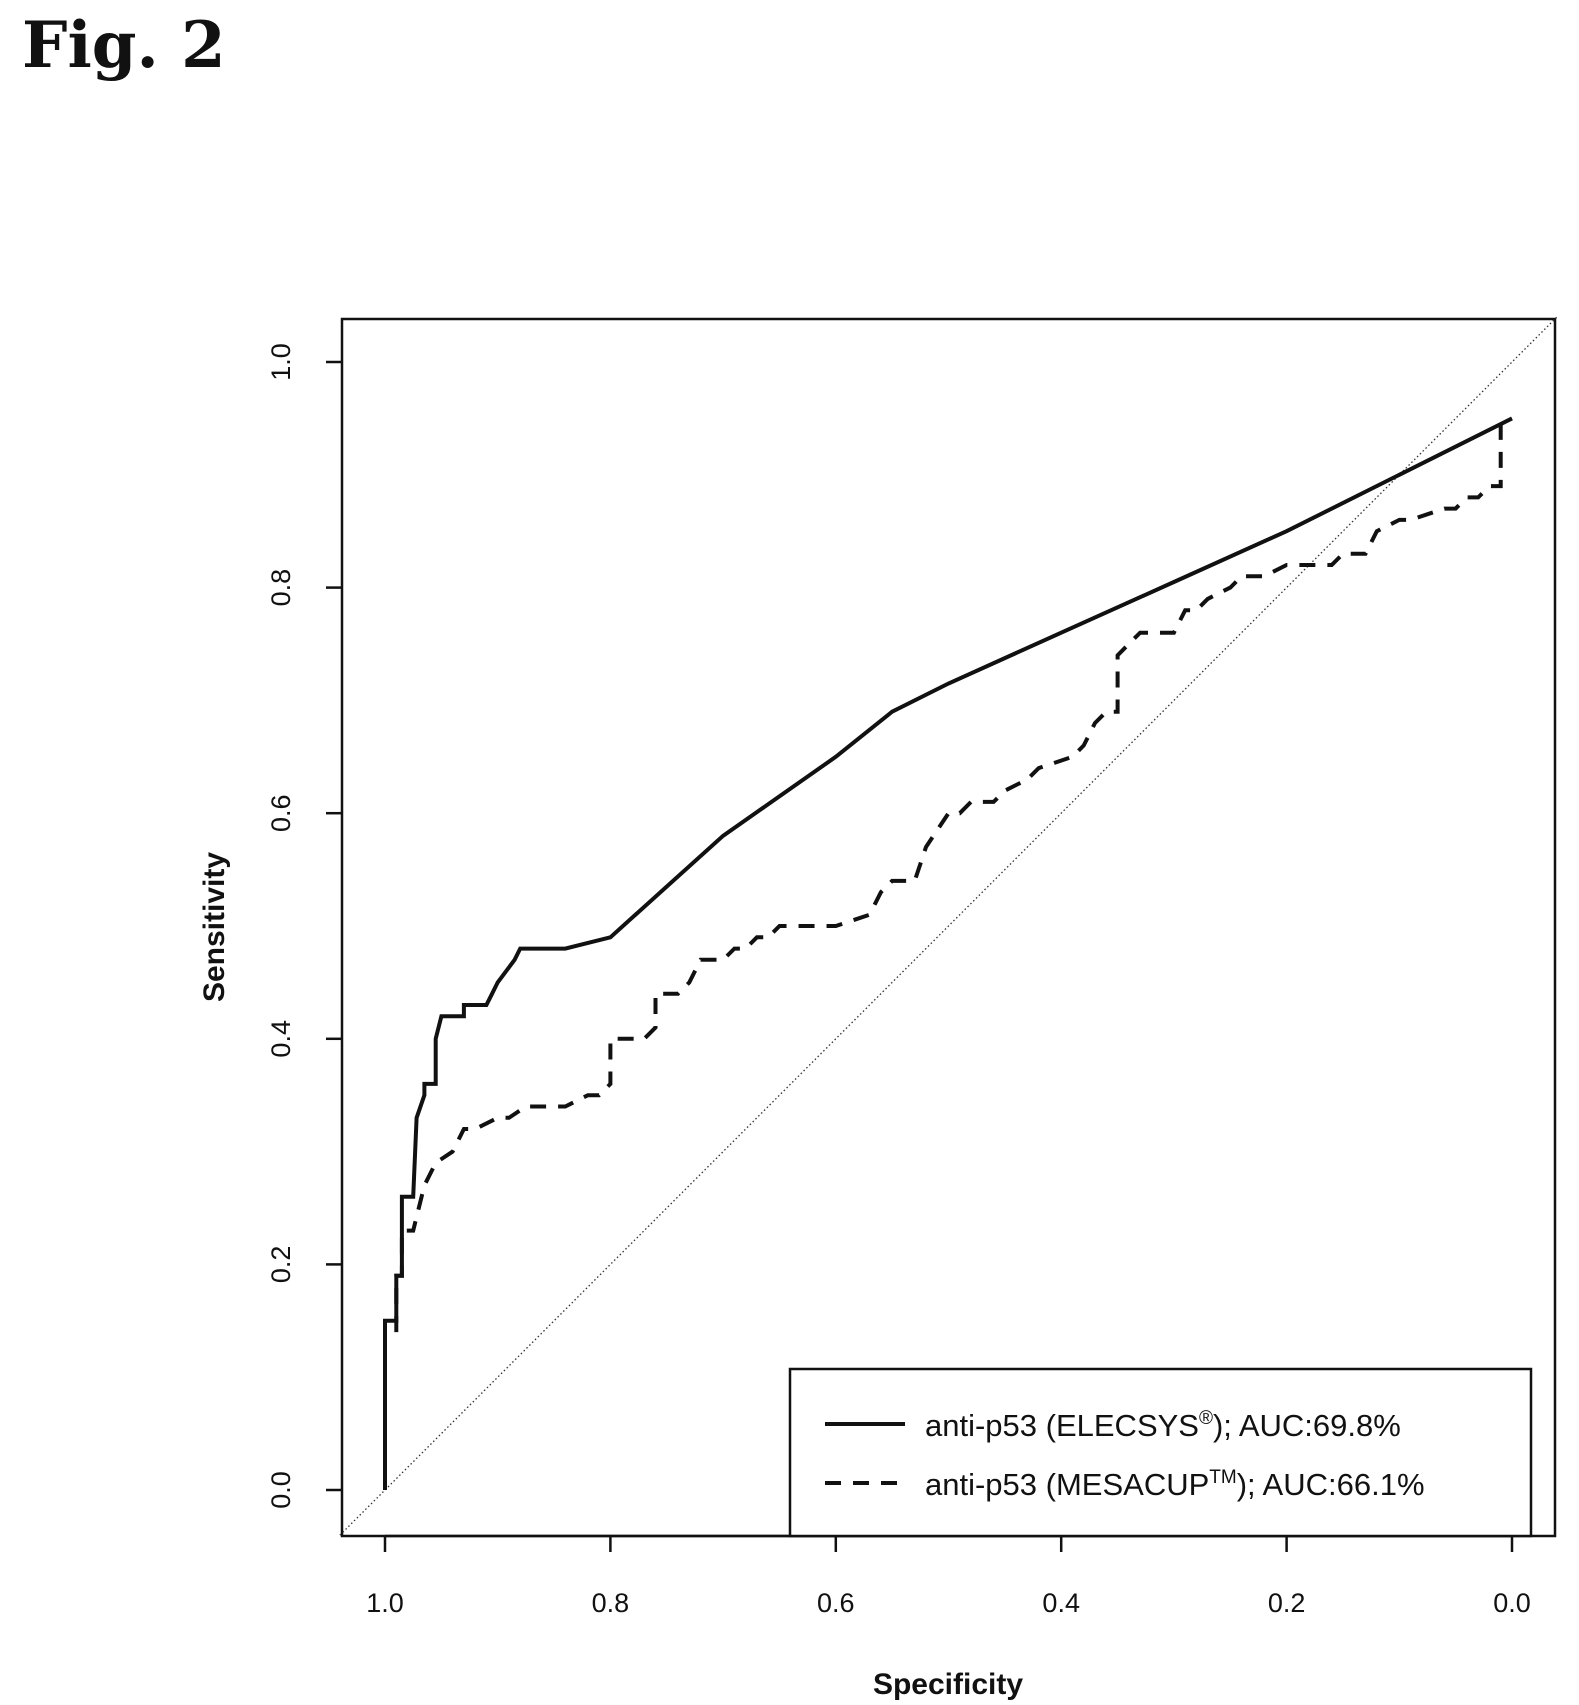 This screenshot has width=1579, height=1705. I want to click on y-tick-label: 0.6, so click(281, 813).